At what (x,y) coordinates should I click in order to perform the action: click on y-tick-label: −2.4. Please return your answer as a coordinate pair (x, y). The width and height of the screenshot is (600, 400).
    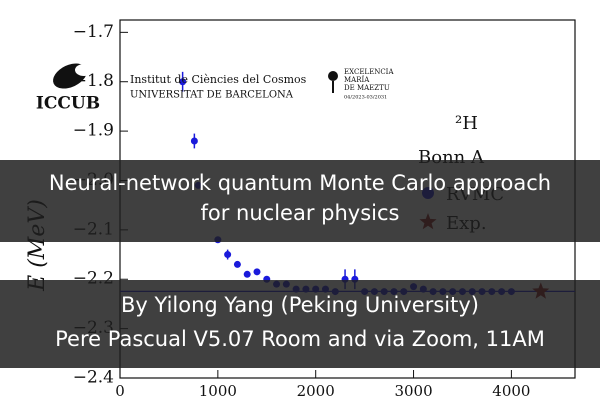
    Looking at the image, I should click on (93, 378).